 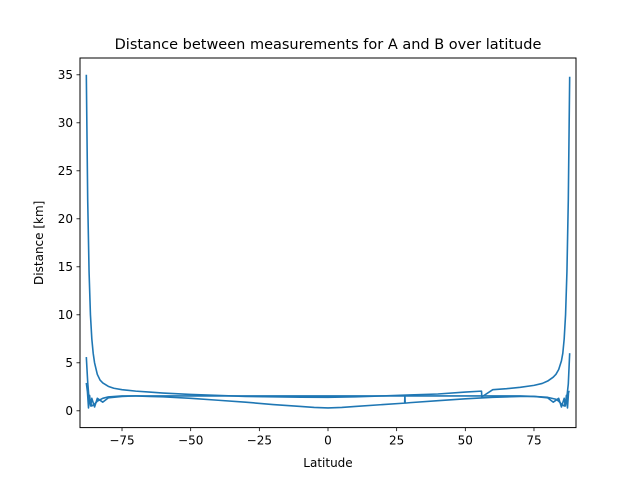 What do you see at coordinates (65, 267) in the screenshot?
I see `y-tick-label: 15` at bounding box center [65, 267].